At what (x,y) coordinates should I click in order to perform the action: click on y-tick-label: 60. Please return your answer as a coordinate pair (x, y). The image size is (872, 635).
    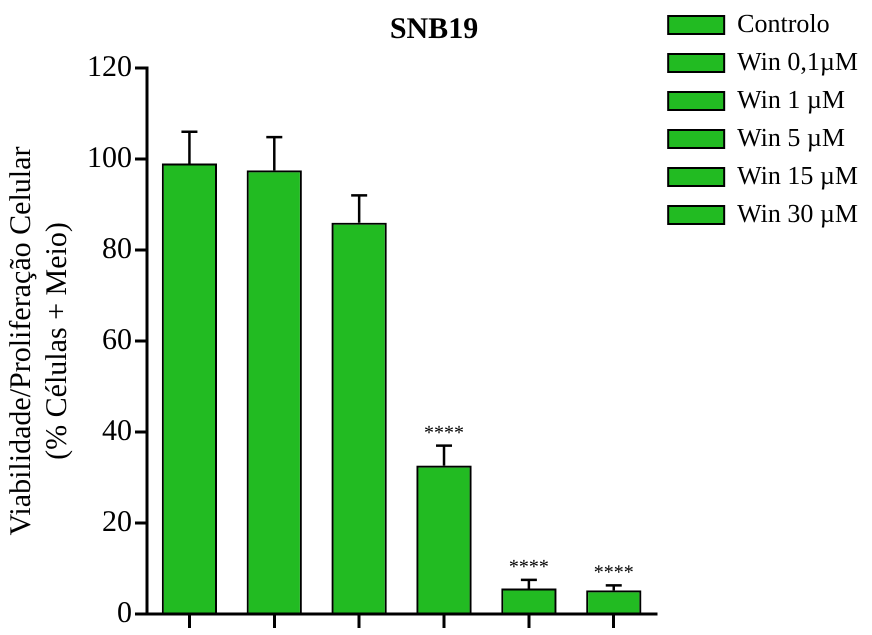
    Looking at the image, I should click on (117, 339).